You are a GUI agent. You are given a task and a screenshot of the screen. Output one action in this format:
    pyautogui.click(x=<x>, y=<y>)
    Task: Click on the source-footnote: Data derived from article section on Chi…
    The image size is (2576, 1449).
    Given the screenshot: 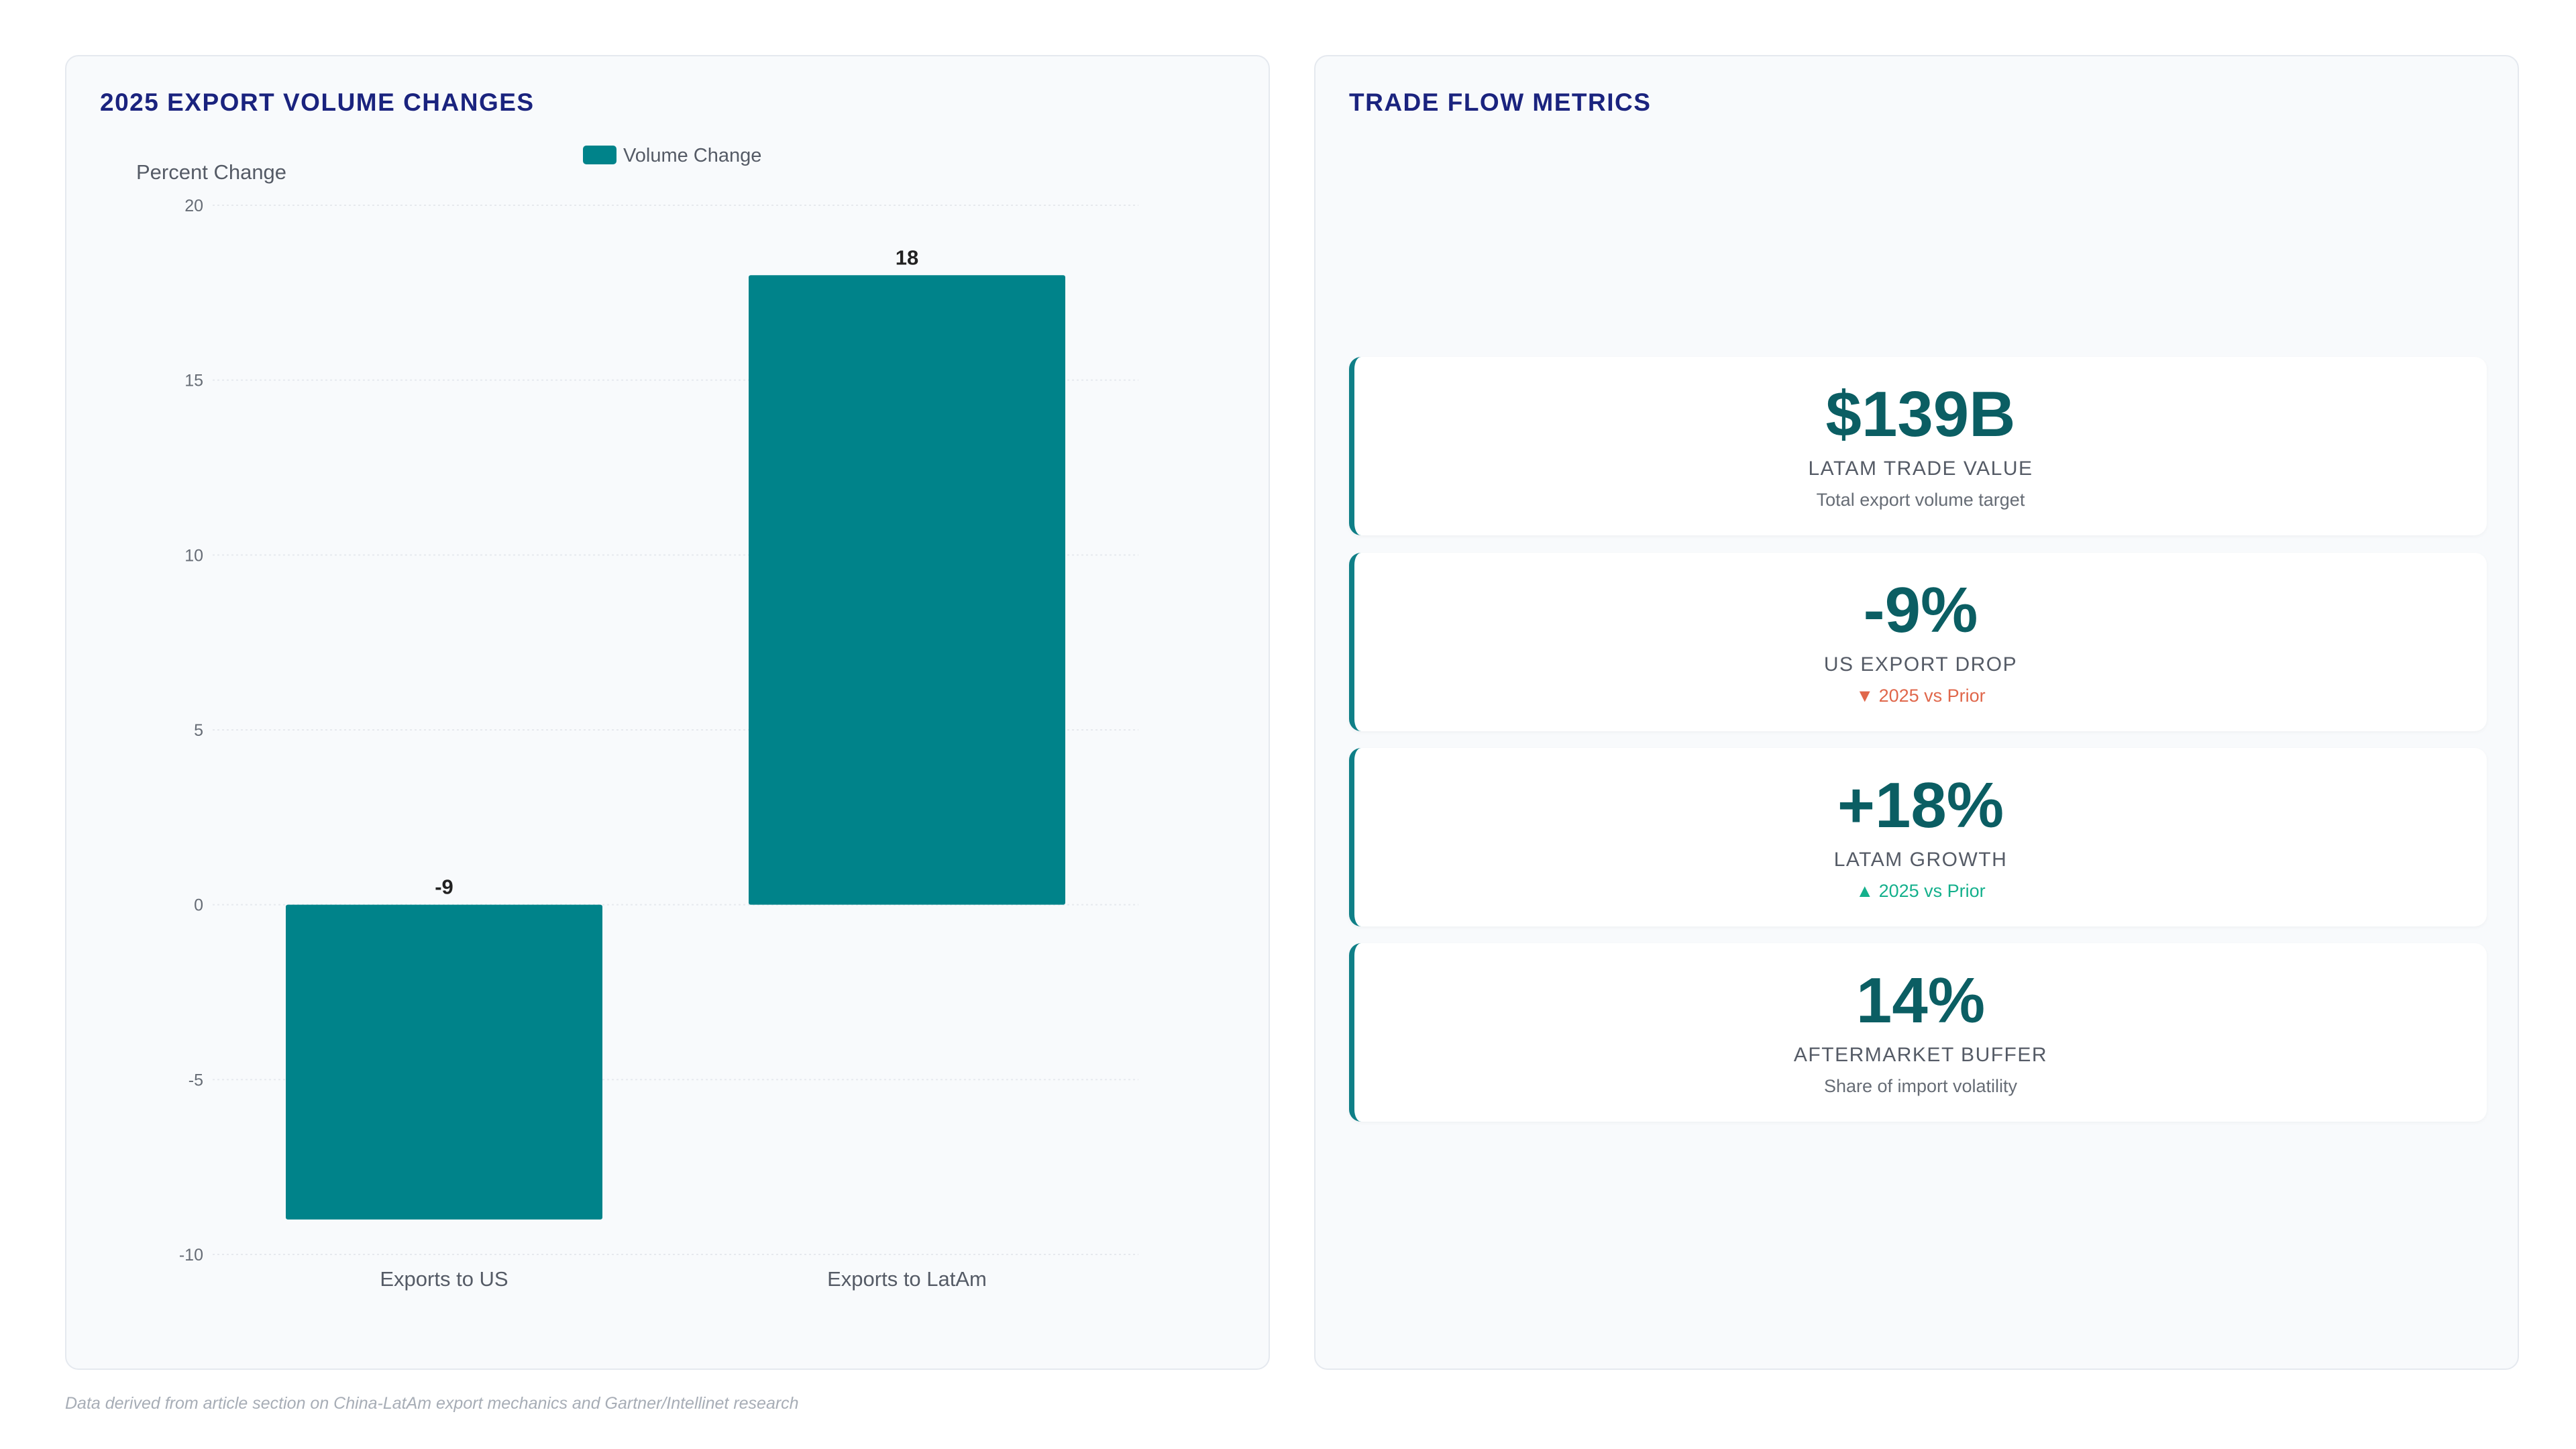 What is the action you would take?
    pyautogui.click(x=432, y=1403)
    